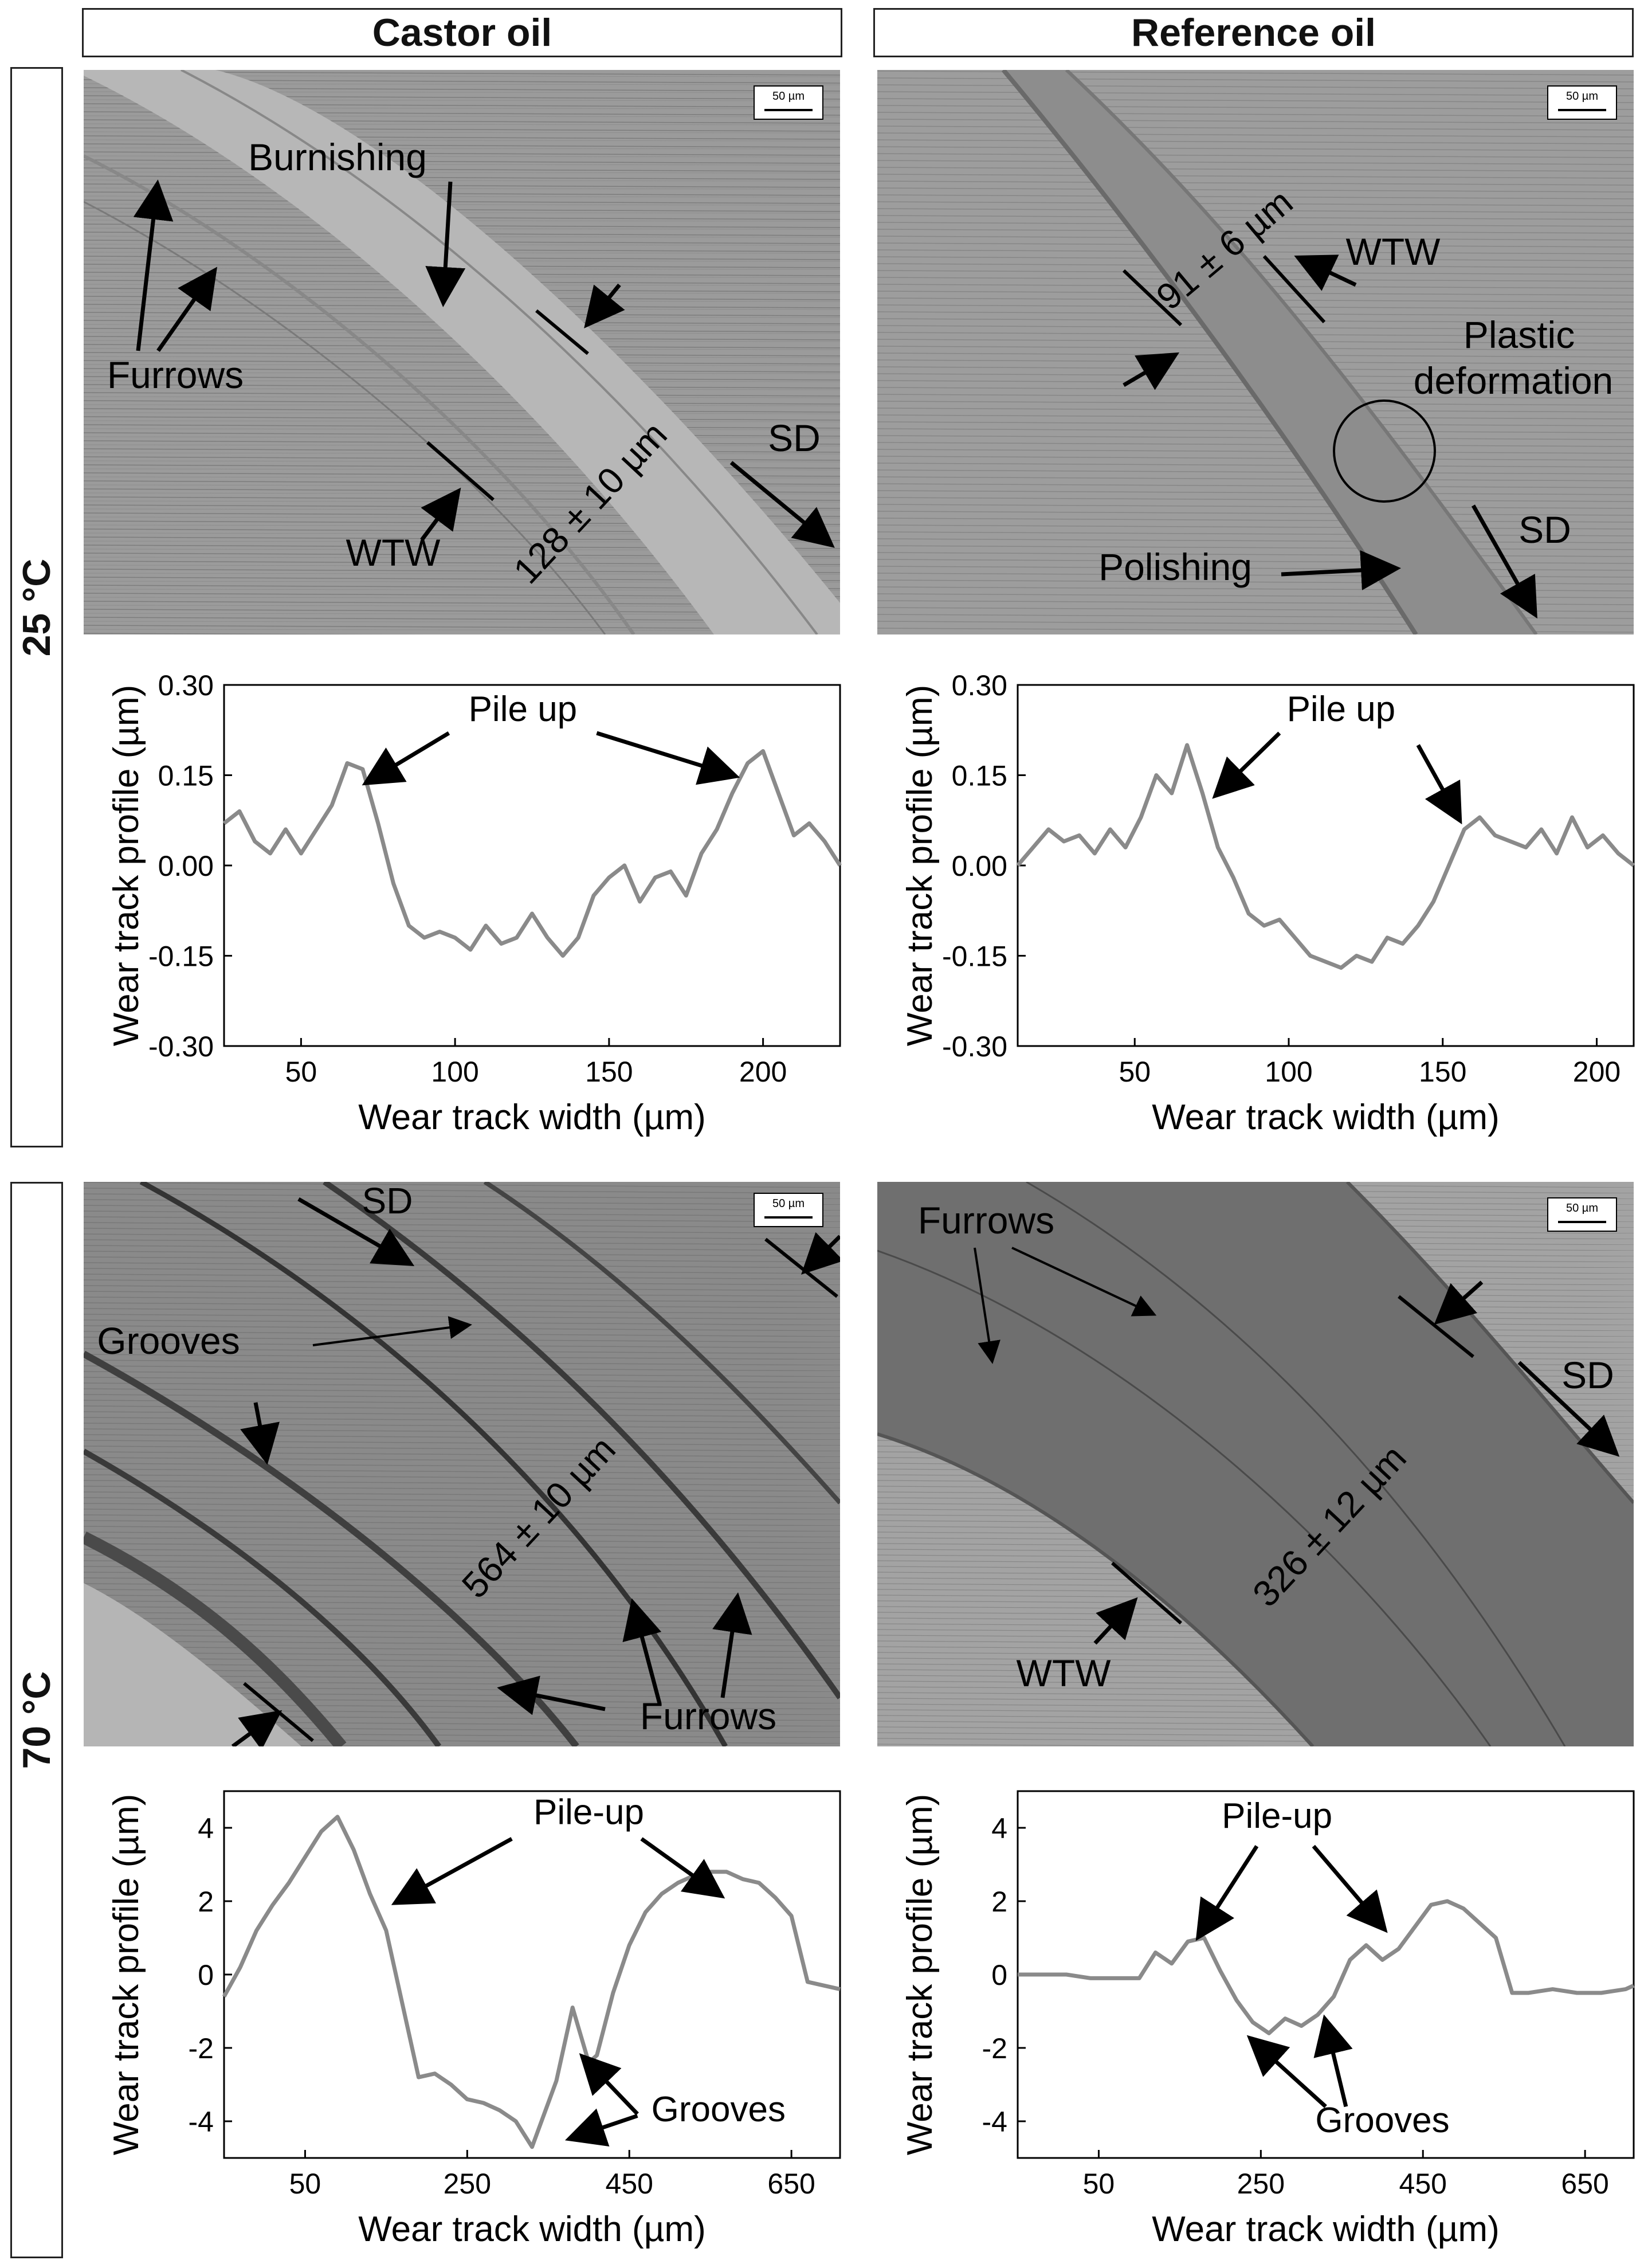 Image resolution: width=1644 pixels, height=2268 pixels. What do you see at coordinates (1514, 380) in the screenshot?
I see `label-deformation: deformation` at bounding box center [1514, 380].